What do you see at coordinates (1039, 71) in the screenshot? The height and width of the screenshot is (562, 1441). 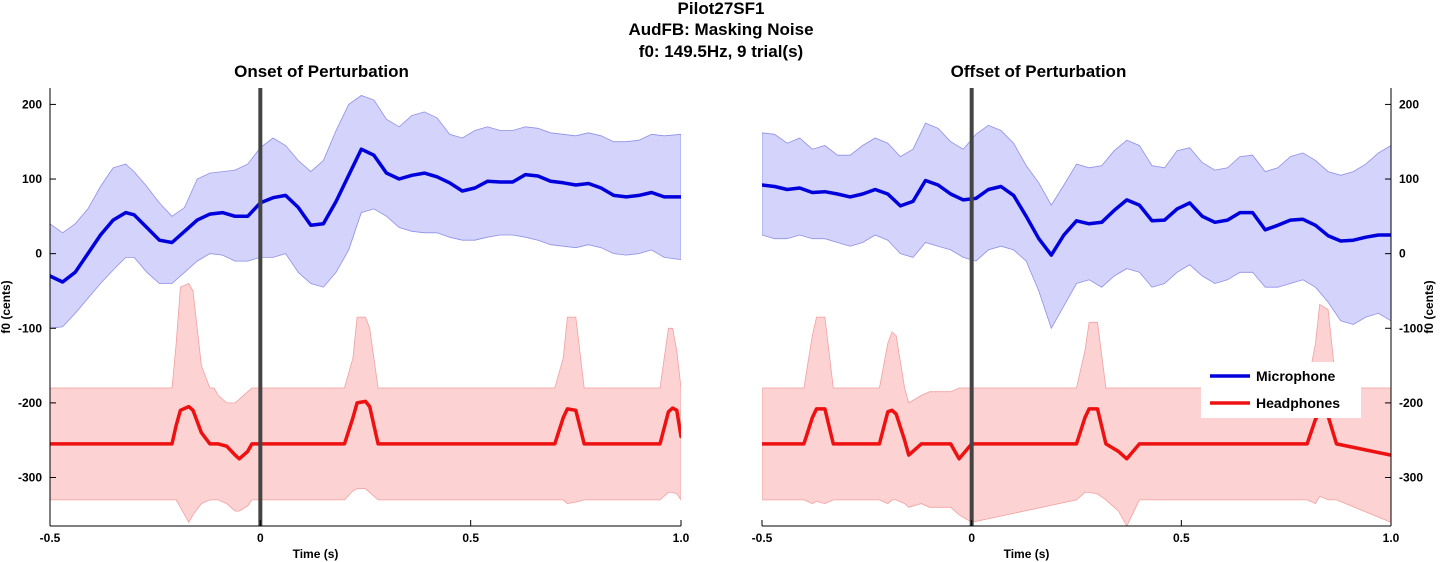 I see `panel-title: Offset of Perturbation` at bounding box center [1039, 71].